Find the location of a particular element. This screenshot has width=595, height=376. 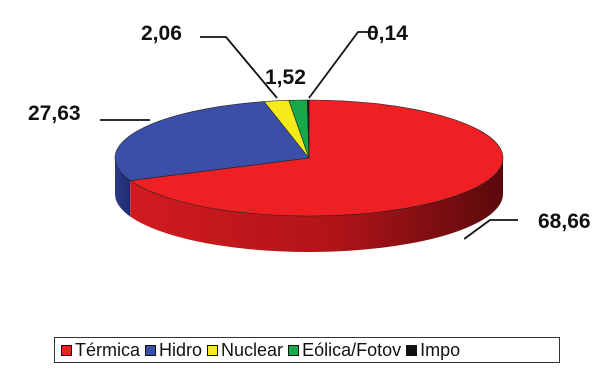

leader-line-impo is located at coordinates (343, 65).